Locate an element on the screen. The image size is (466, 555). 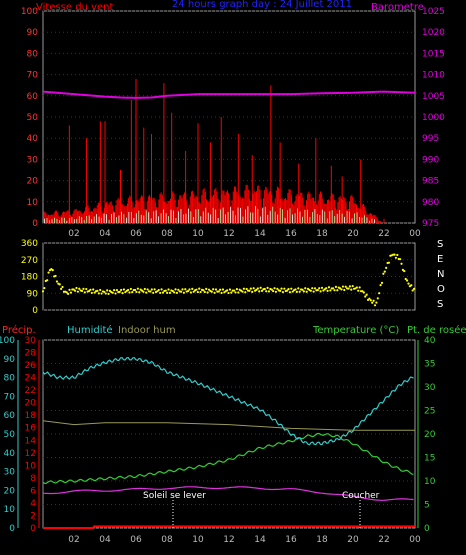
barometer-tick-label: 980 is located at coordinates (430, 203).